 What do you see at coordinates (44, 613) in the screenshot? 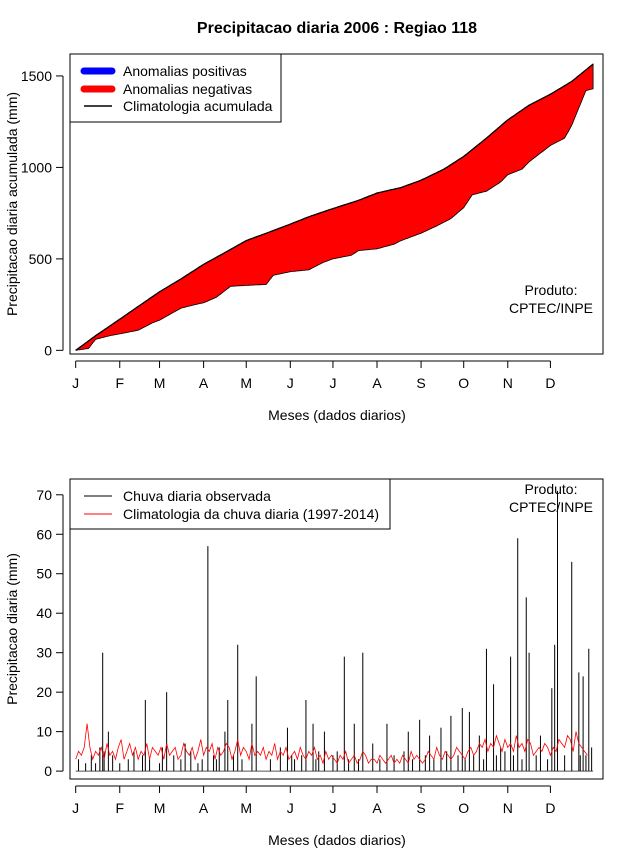
I see `bottom-y-tick-label: 40` at bounding box center [44, 613].